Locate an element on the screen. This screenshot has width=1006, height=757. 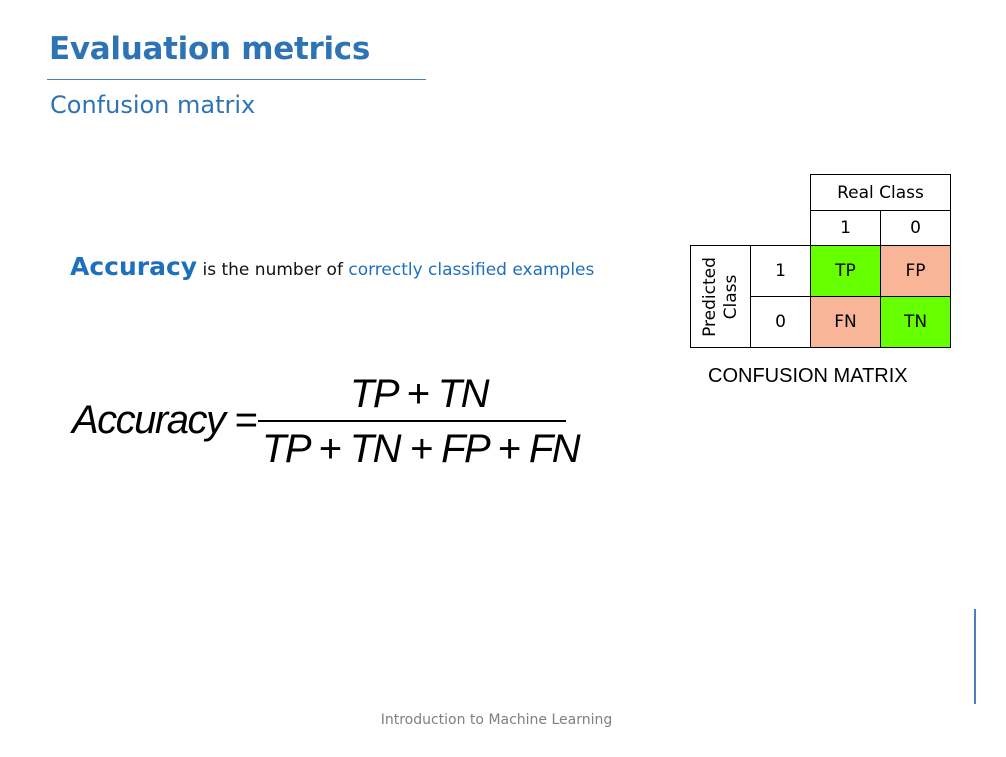
footer-text: Introduction to Machine Learning is located at coordinates (496, 720).